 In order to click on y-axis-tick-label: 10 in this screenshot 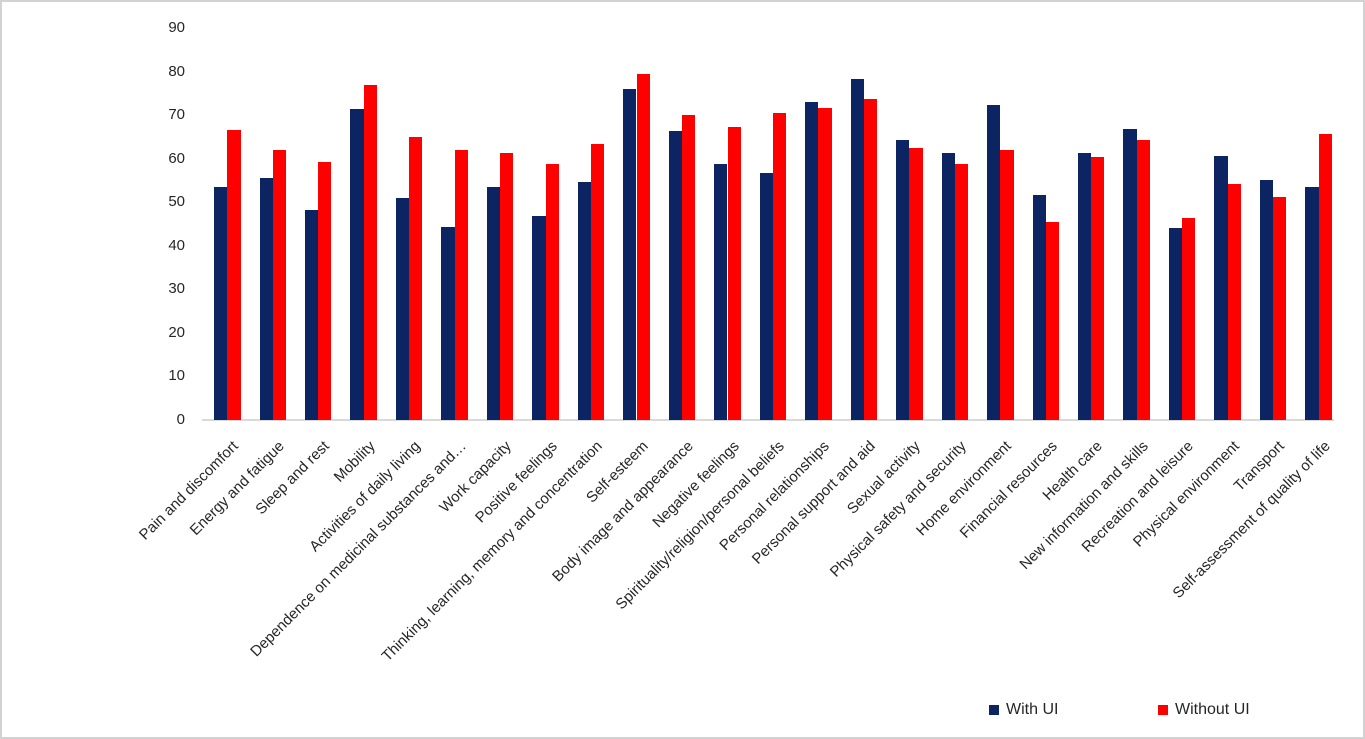, I will do `click(176, 376)`.